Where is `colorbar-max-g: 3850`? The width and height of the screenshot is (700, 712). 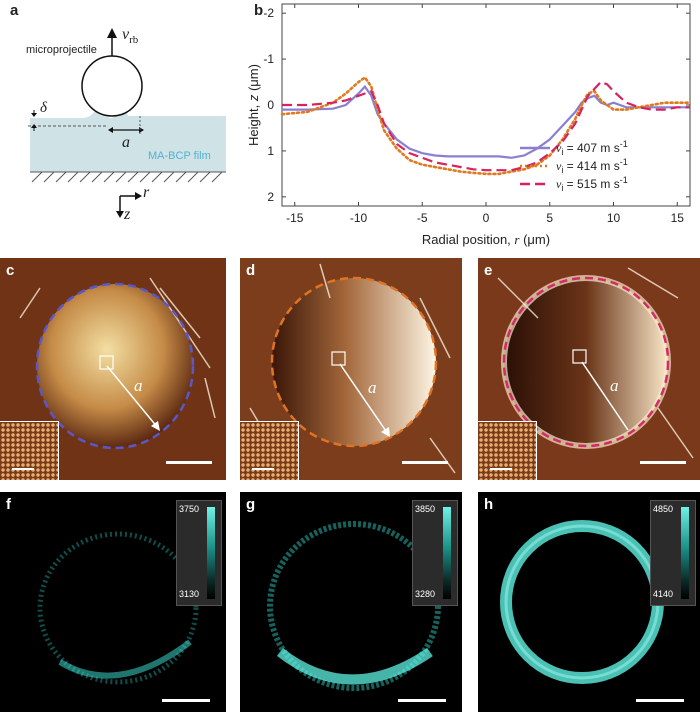
colorbar-max-g: 3850 is located at coordinates (425, 509).